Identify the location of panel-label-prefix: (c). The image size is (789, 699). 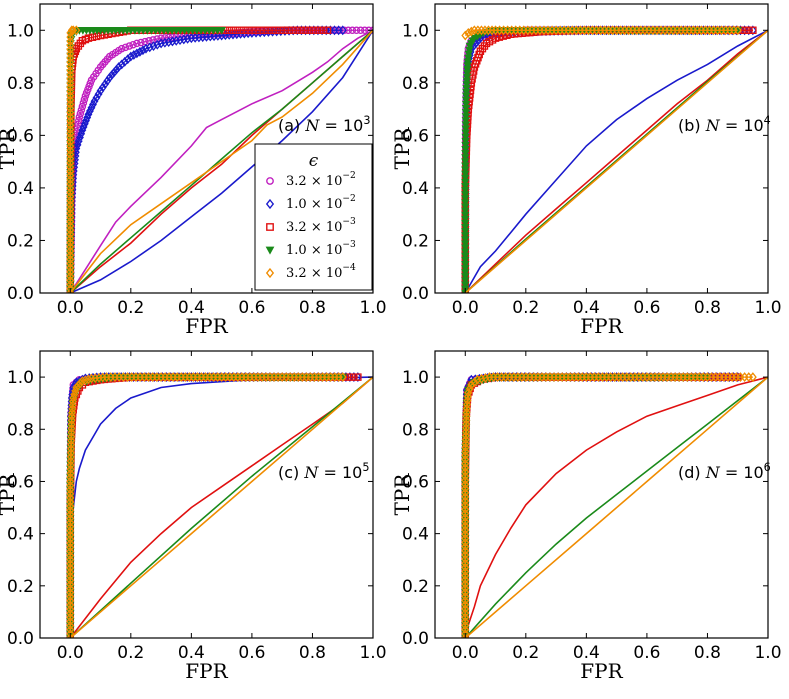
(291, 472).